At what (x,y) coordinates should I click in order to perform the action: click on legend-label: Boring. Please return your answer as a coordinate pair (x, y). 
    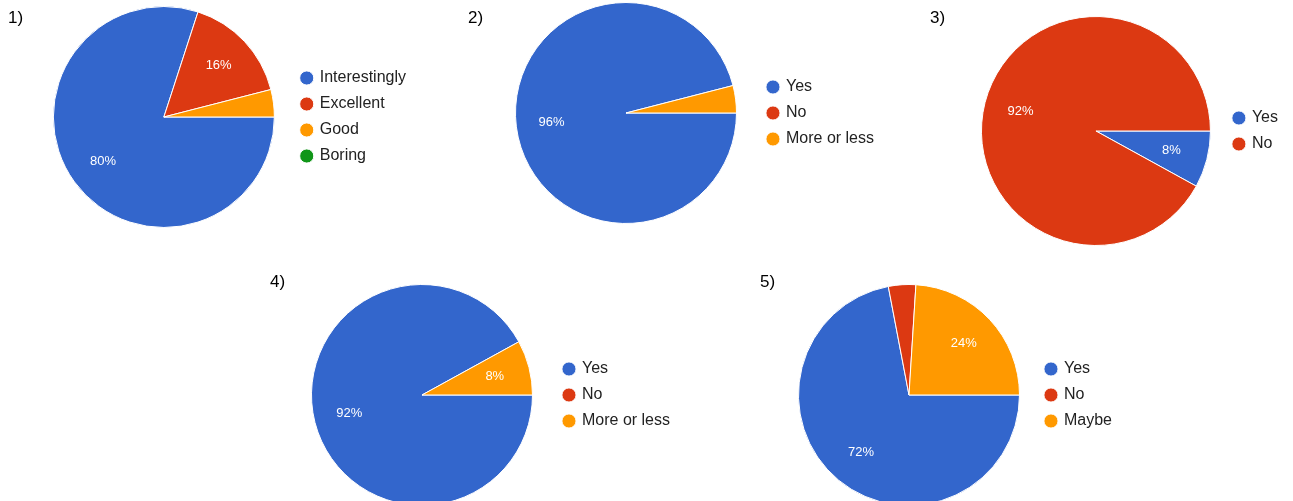
    Looking at the image, I should click on (342, 155).